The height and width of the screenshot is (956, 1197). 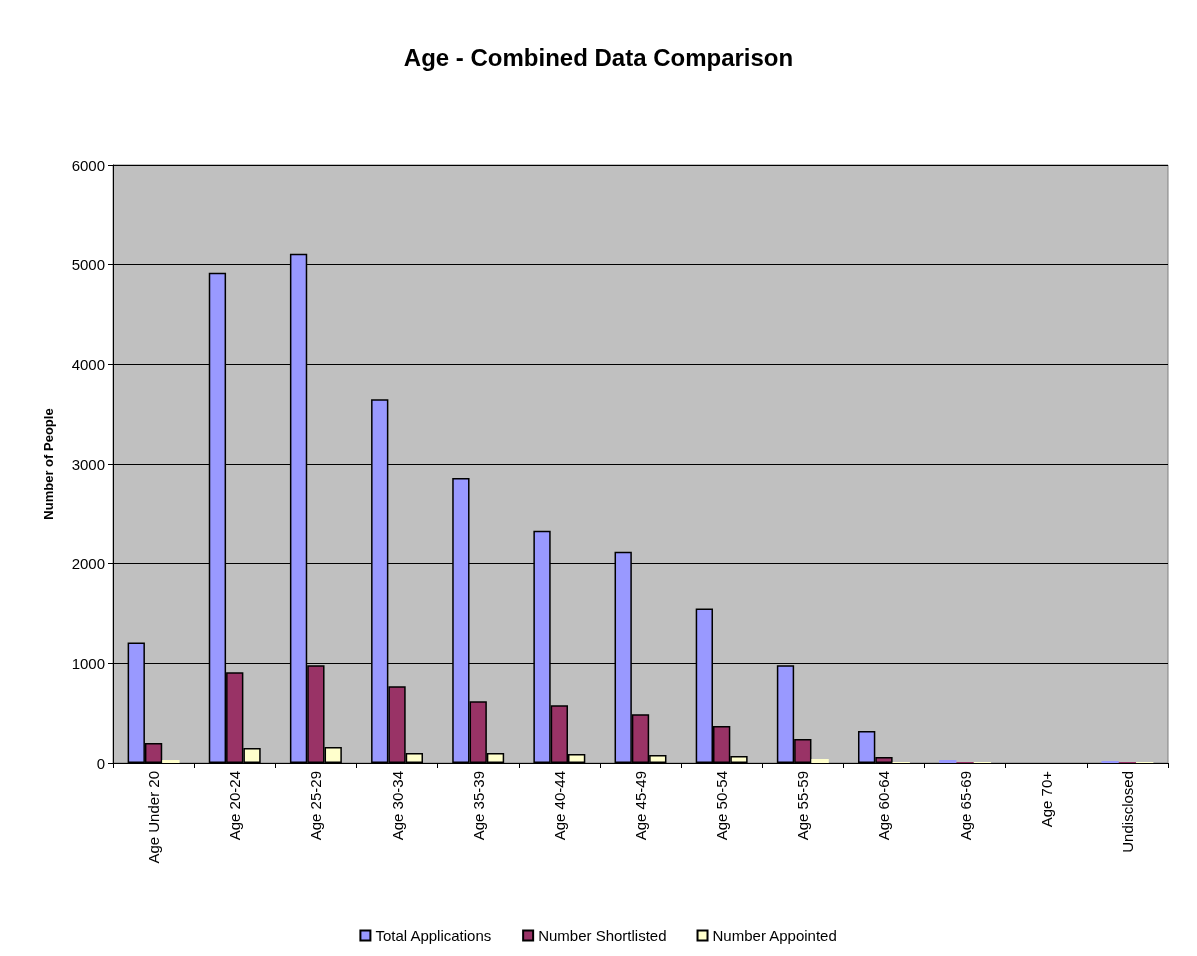 What do you see at coordinates (803, 806) in the screenshot?
I see `x-tick-label: Age 55-59` at bounding box center [803, 806].